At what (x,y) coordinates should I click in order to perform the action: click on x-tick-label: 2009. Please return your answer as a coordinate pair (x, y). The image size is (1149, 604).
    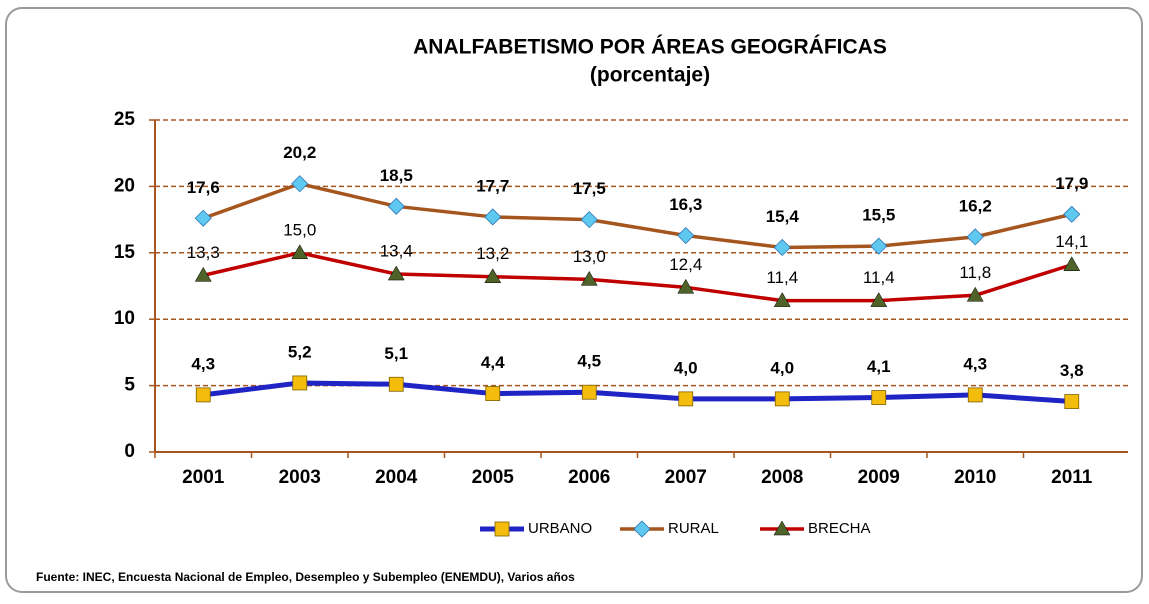
    Looking at the image, I should click on (879, 477).